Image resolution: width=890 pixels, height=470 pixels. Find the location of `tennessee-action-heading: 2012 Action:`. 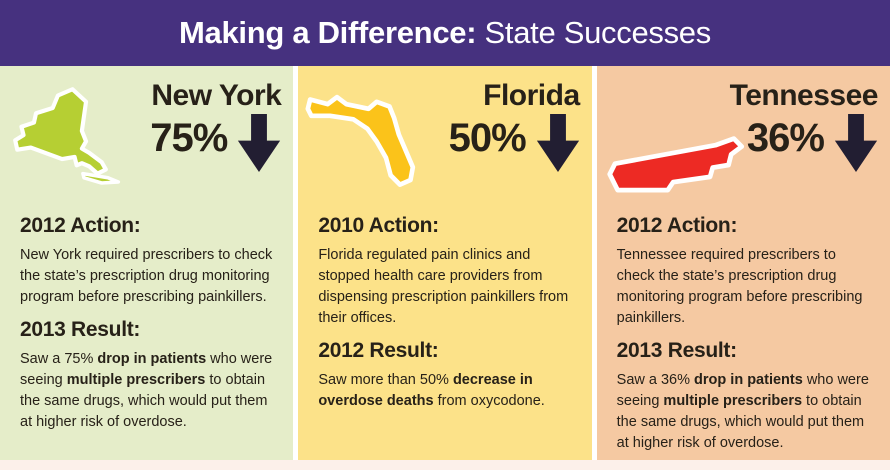

tennessee-action-heading: 2012 Action: is located at coordinates (677, 225).